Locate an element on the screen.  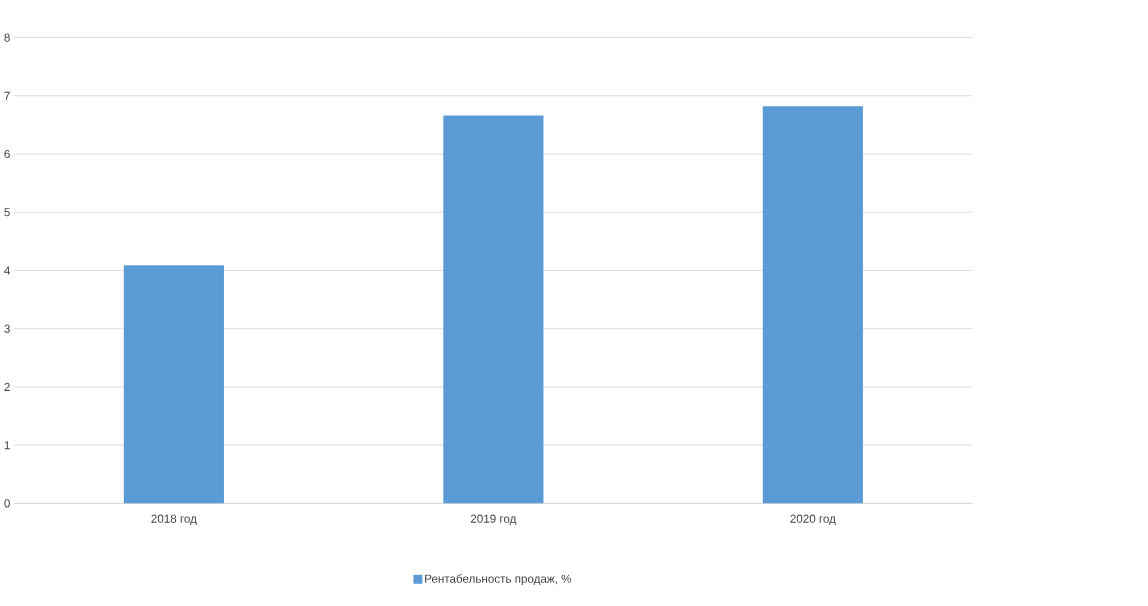
y-tick-label: 8 is located at coordinates (7, 37).